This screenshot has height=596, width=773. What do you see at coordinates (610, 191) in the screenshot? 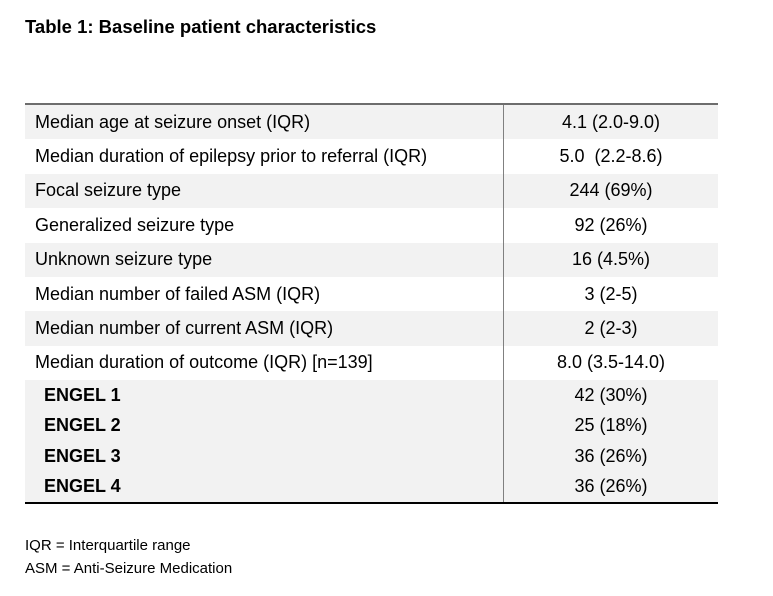
I see `row-value: 244 (69%)` at bounding box center [610, 191].